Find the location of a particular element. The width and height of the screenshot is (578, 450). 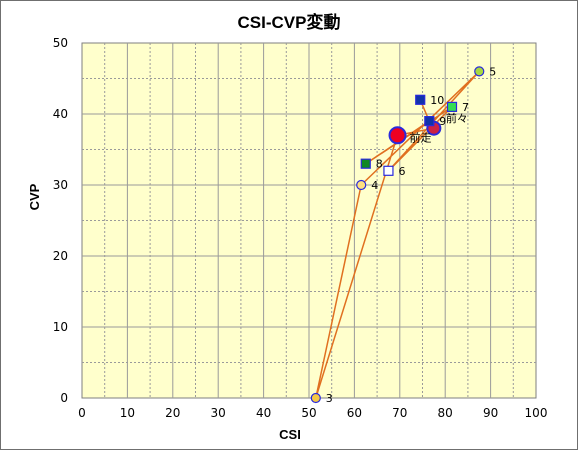

point-label-3: 3 is located at coordinates (329, 398).